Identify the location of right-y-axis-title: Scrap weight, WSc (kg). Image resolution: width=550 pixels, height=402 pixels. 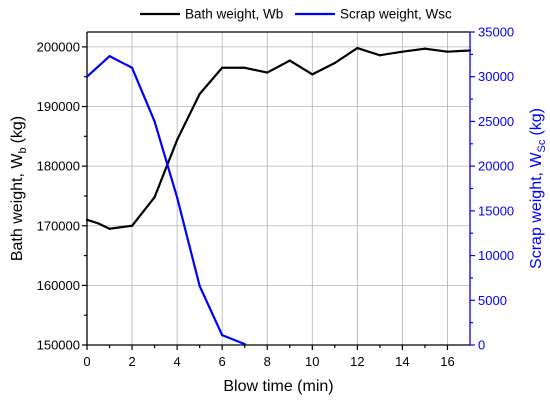
(538, 188).